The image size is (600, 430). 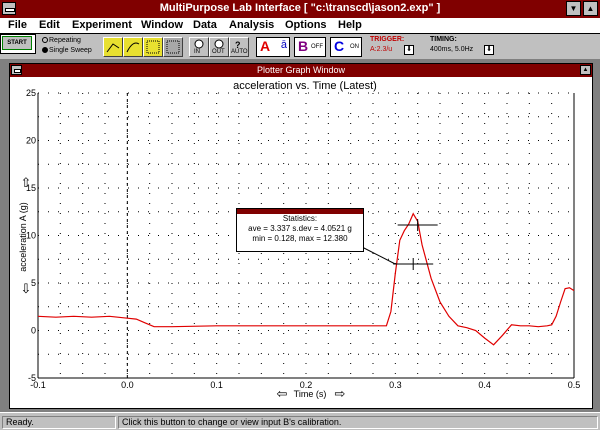 I want to click on curve-tool-button, so click(x=133, y=47).